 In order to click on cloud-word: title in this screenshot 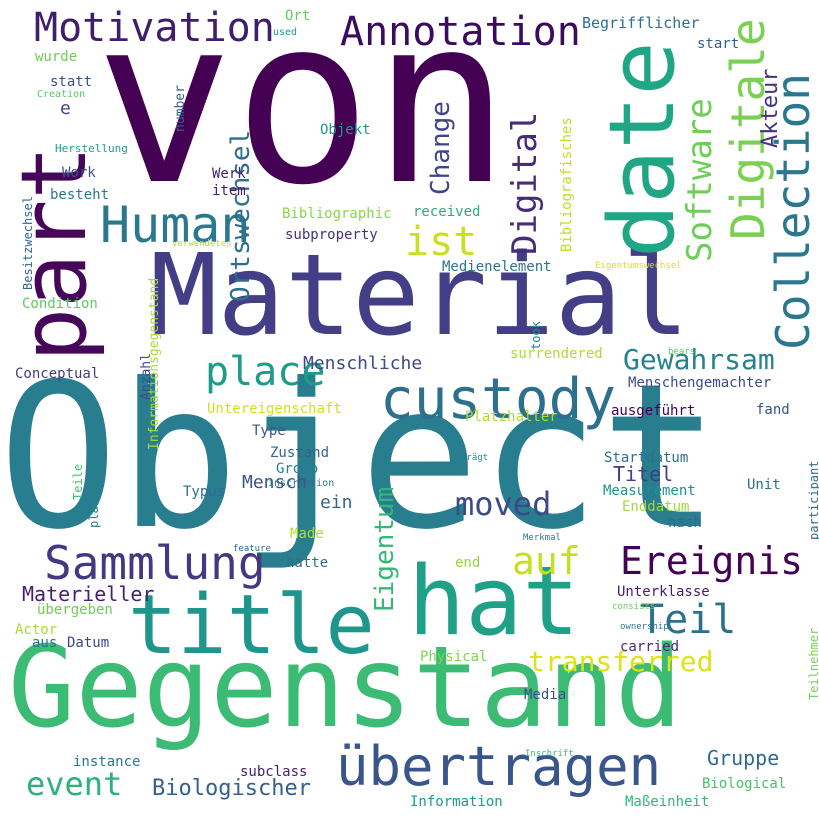, I will do `click(251, 625)`.